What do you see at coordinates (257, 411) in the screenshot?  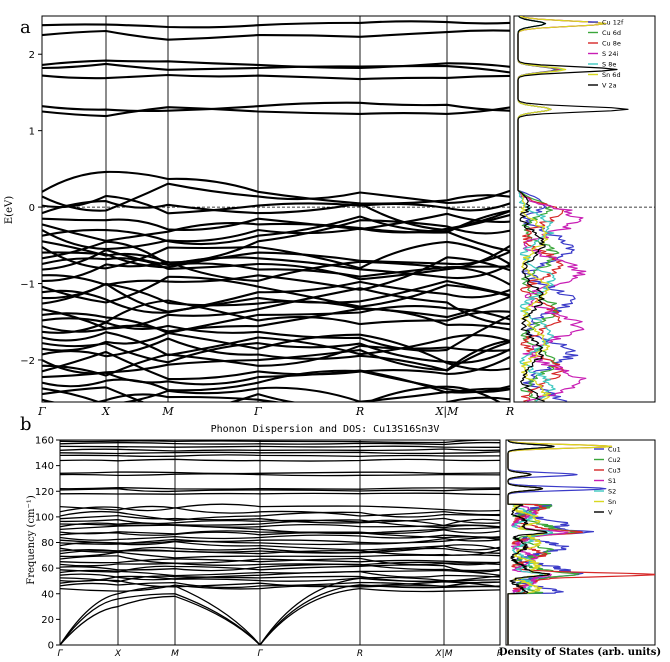 I see `panel-a-kpoint-label: Γ` at bounding box center [257, 411].